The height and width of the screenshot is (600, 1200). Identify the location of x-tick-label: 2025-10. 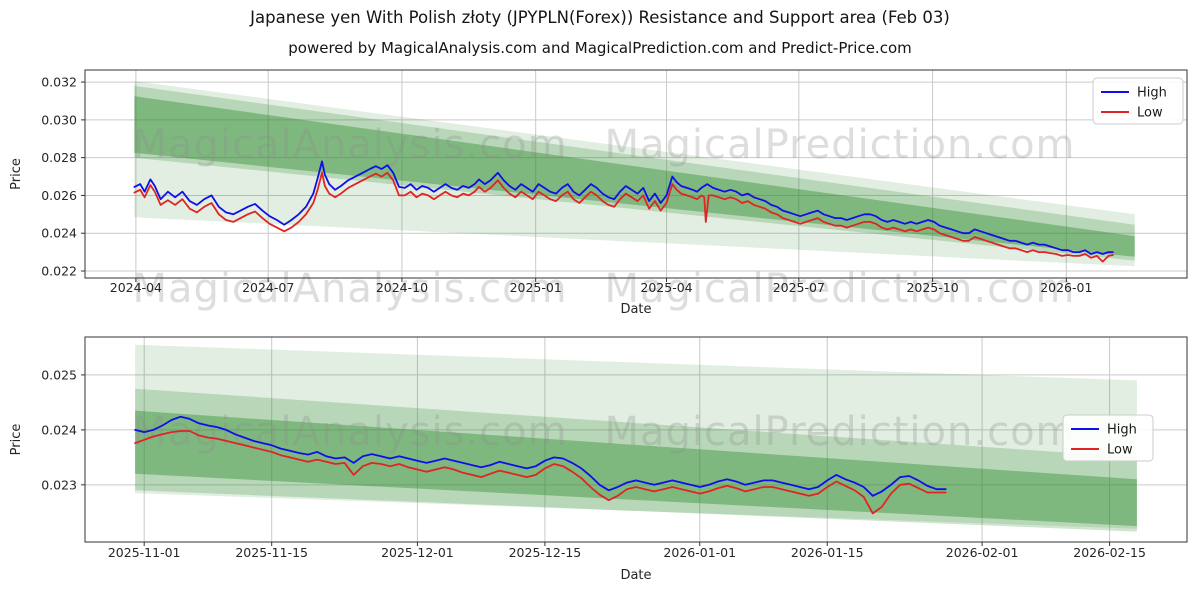
(932, 287).